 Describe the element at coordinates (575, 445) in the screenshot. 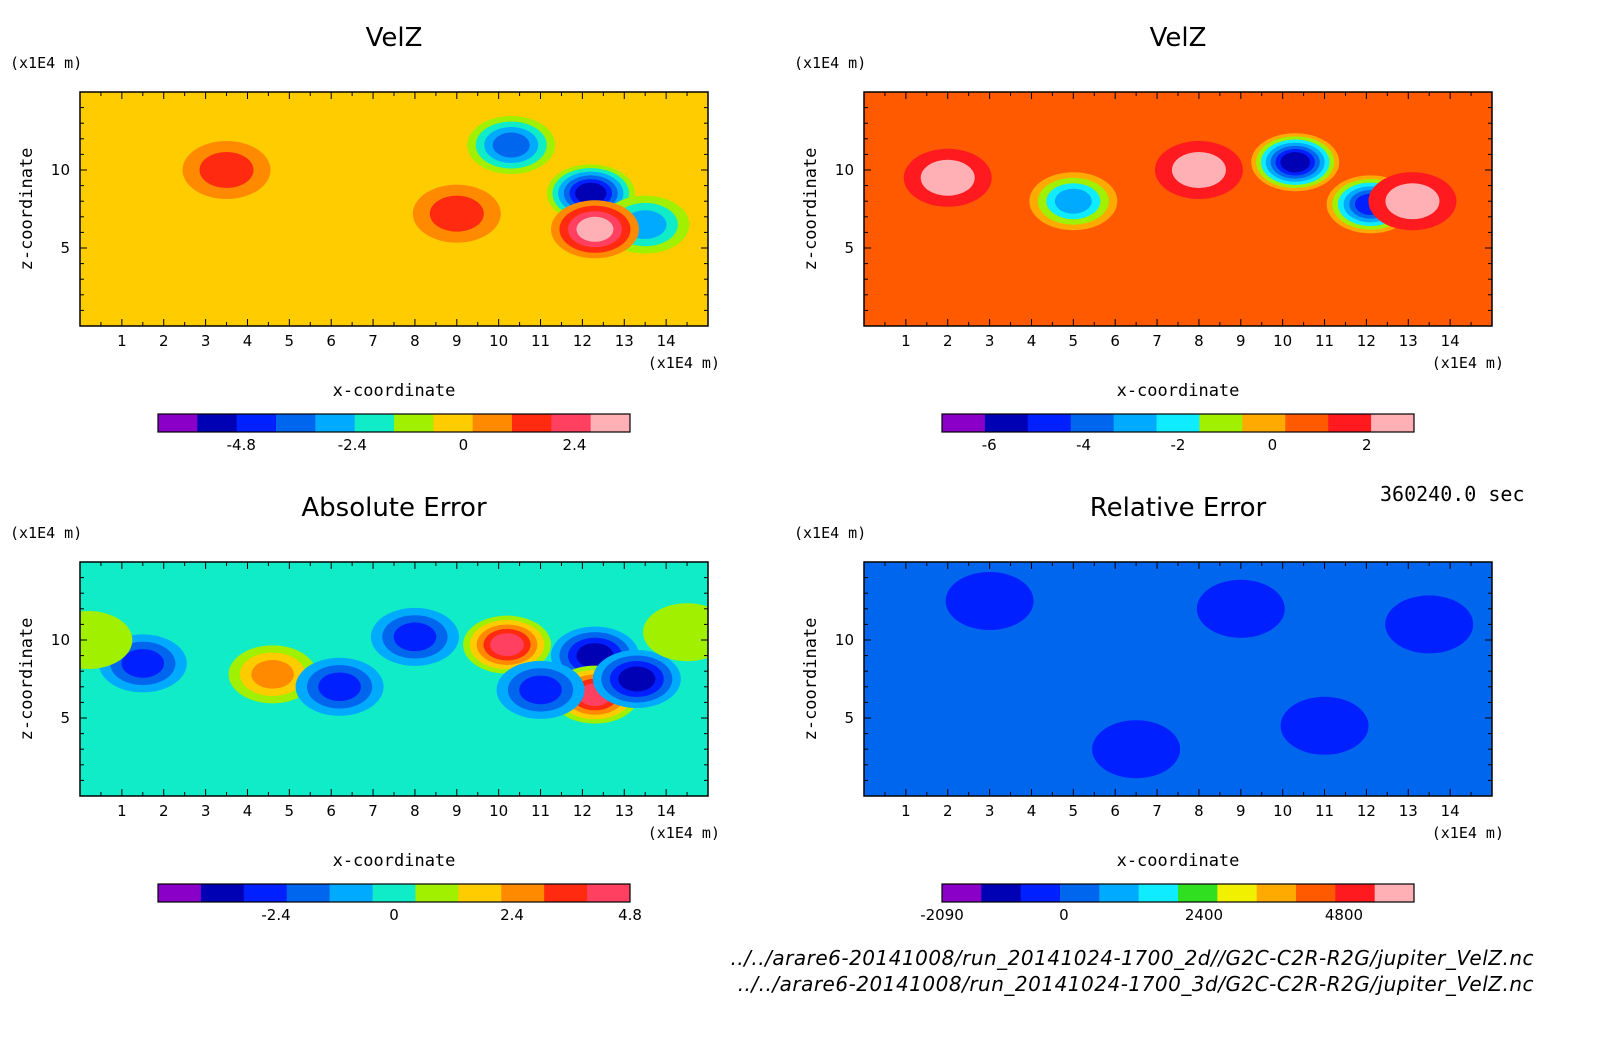

I see `colorbar-tick-label: 2.4` at that location.